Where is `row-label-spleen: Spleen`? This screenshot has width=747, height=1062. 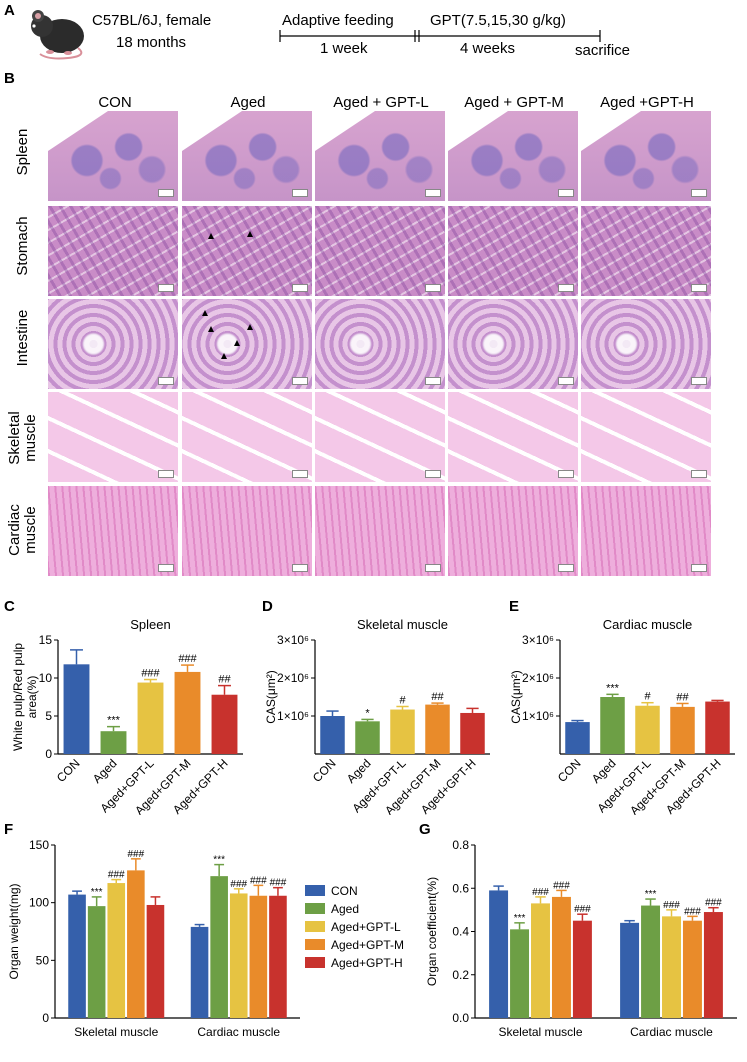 row-label-spleen: Spleen is located at coordinates (22, 152).